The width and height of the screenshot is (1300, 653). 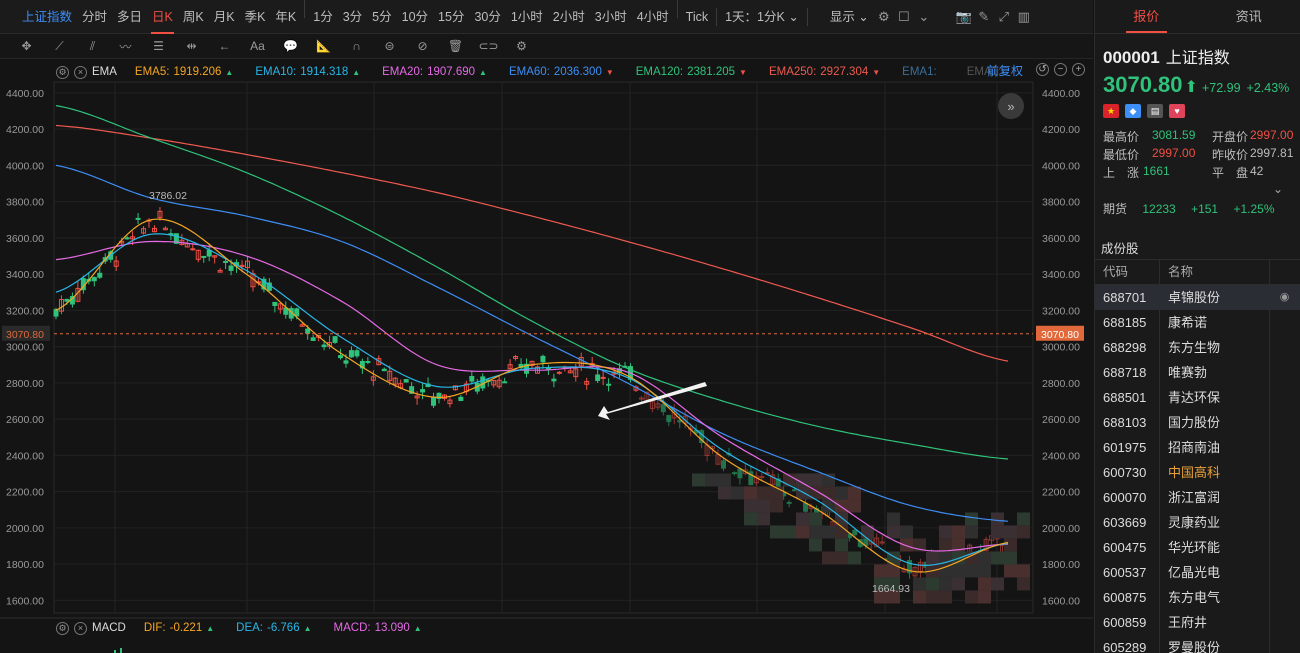 I want to click on timeframe-tab: 1小时, so click(x=526, y=16).